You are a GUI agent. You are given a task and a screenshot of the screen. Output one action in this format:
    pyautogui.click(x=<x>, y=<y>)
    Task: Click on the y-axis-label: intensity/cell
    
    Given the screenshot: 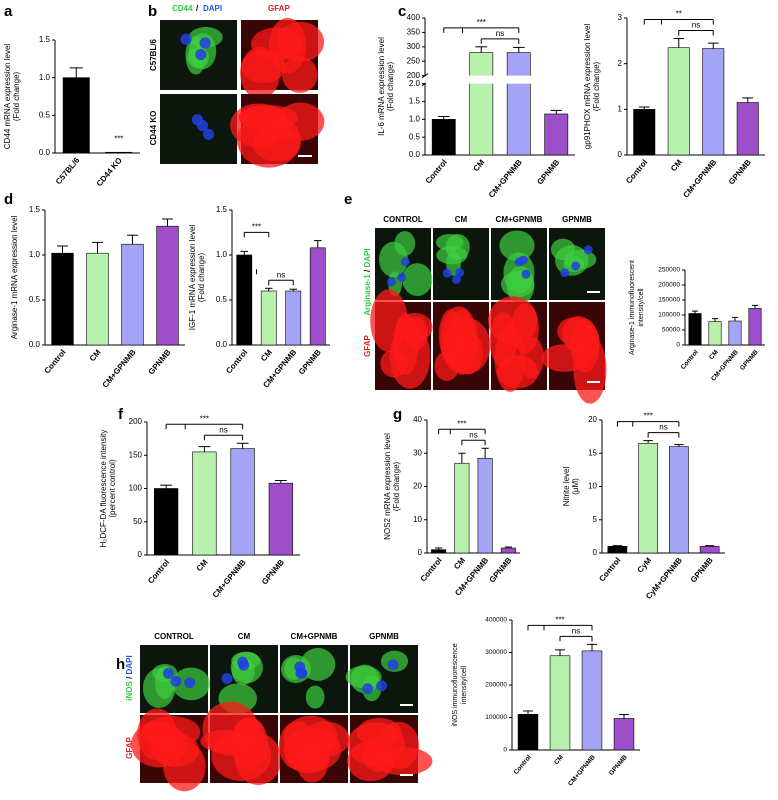 What is the action you would take?
    pyautogui.click(x=464, y=684)
    